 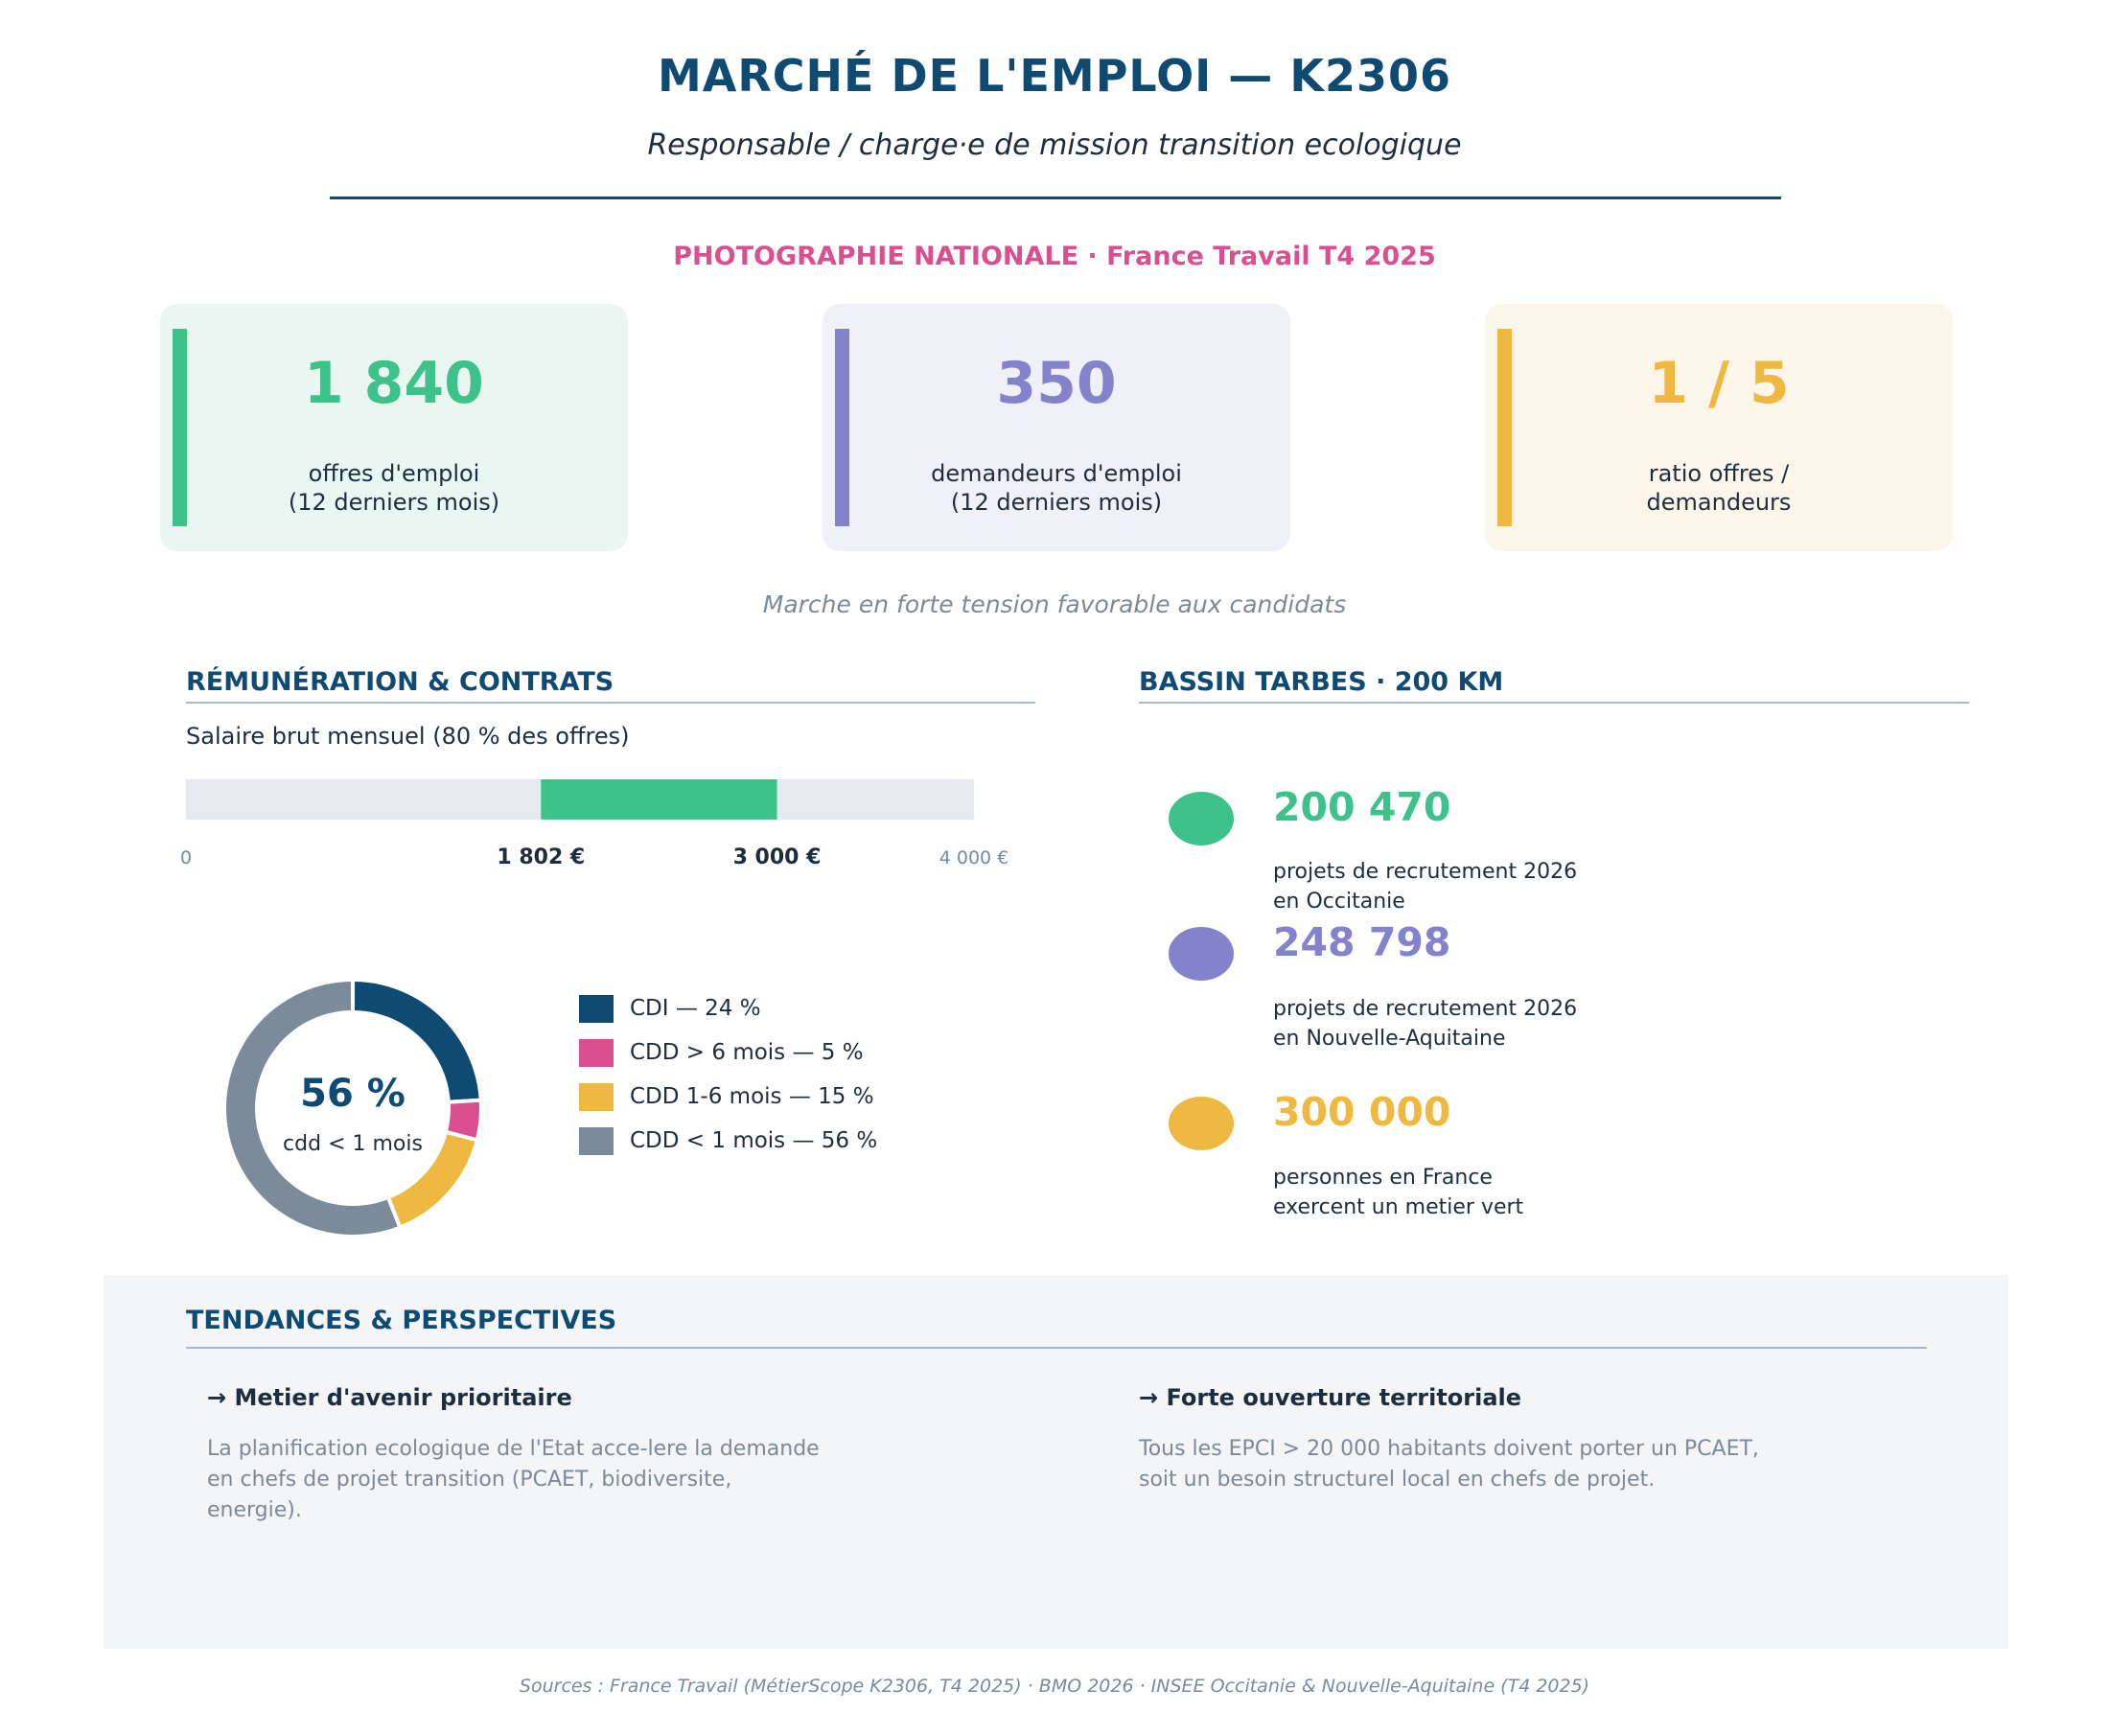 I want to click on kpi-label: offres d'emploi (12 derniers mois), so click(x=394, y=488).